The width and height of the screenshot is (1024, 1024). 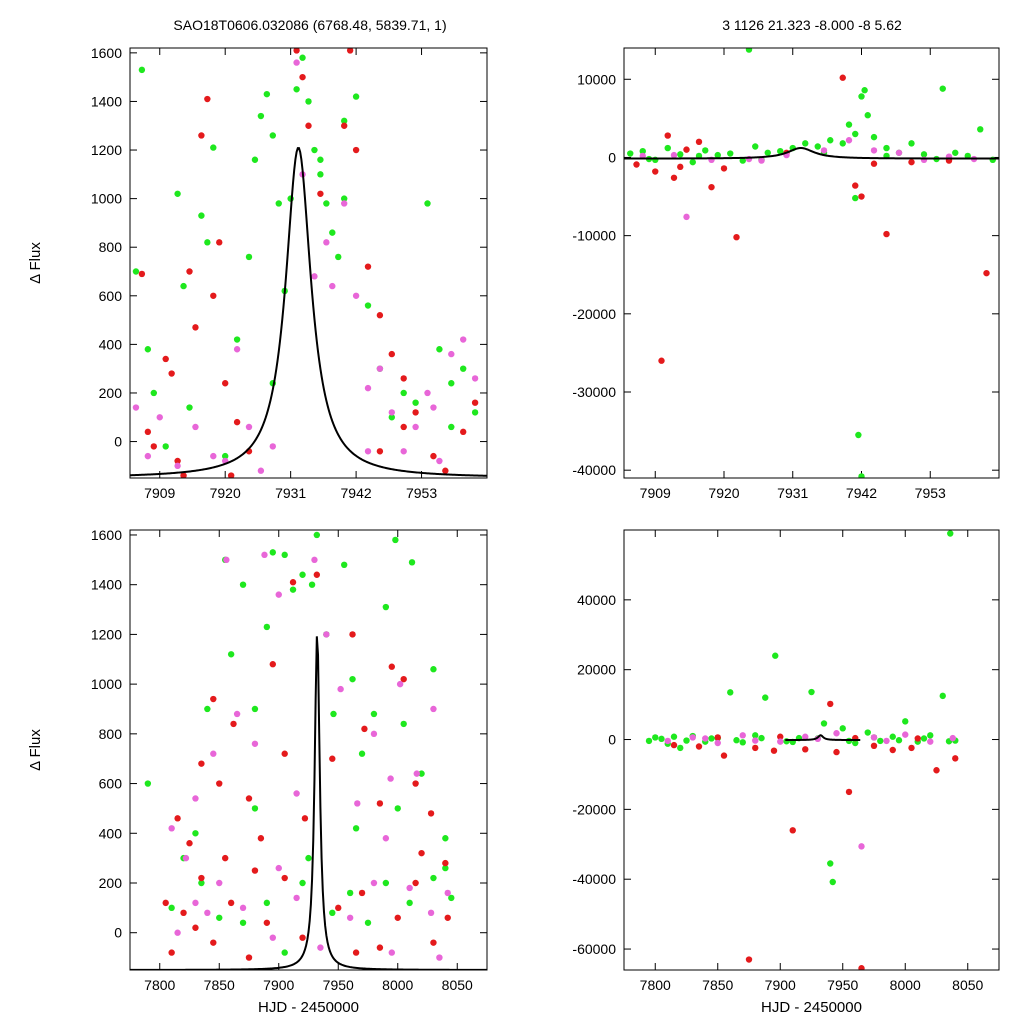 I want to click on y-tick-label: 1600, so click(x=106, y=53).